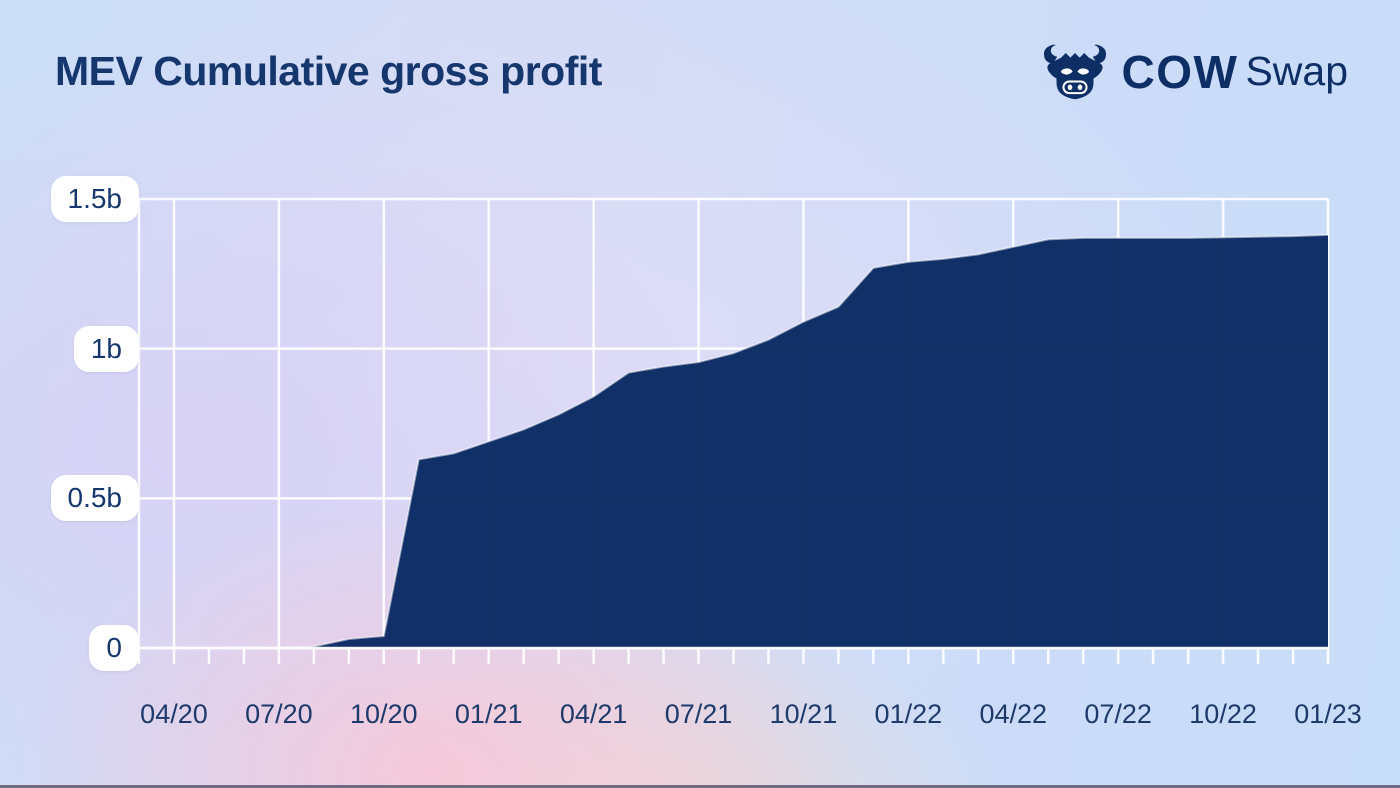 The width and height of the screenshot is (1400, 788). Describe the element at coordinates (114, 648) in the screenshot. I see `y-axis-label: 0` at that location.